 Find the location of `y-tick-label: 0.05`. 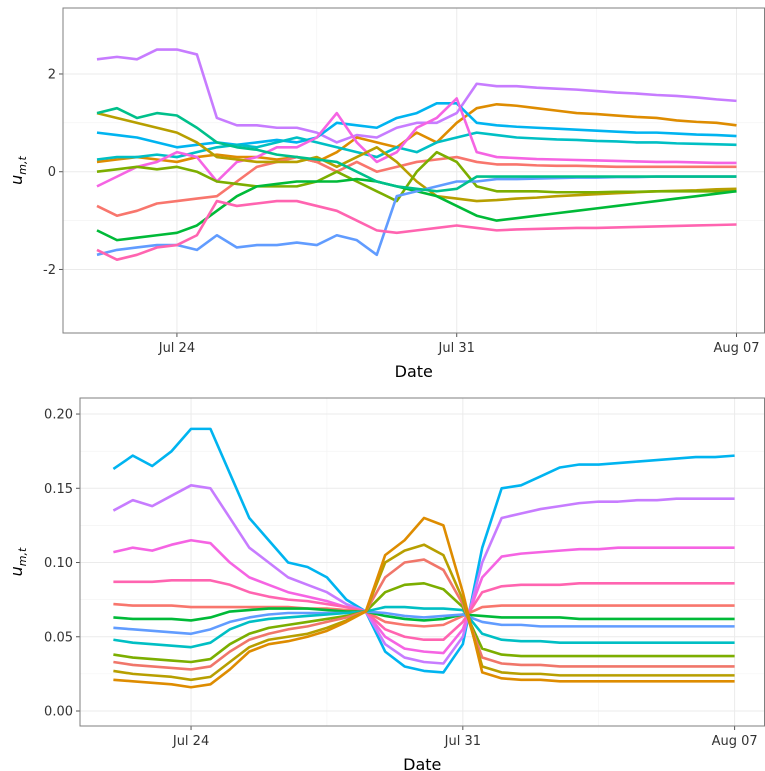

y-tick-label: 0.05 is located at coordinates (58, 637).